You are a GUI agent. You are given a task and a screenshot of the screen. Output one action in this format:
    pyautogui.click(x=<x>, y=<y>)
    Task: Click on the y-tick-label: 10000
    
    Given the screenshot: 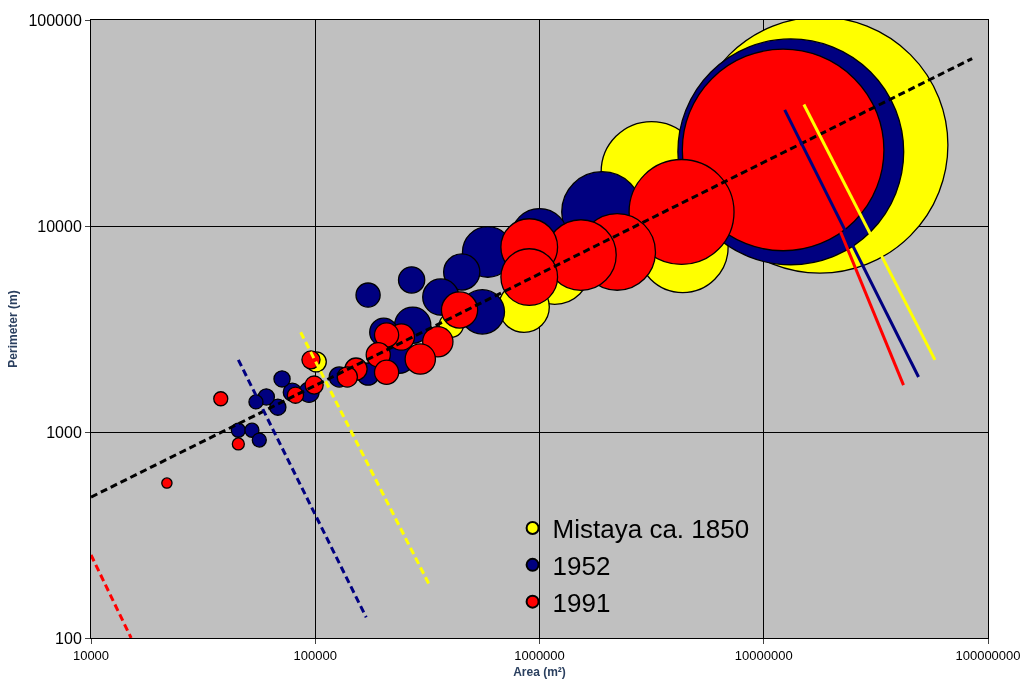 What is the action you would take?
    pyautogui.click(x=59, y=226)
    